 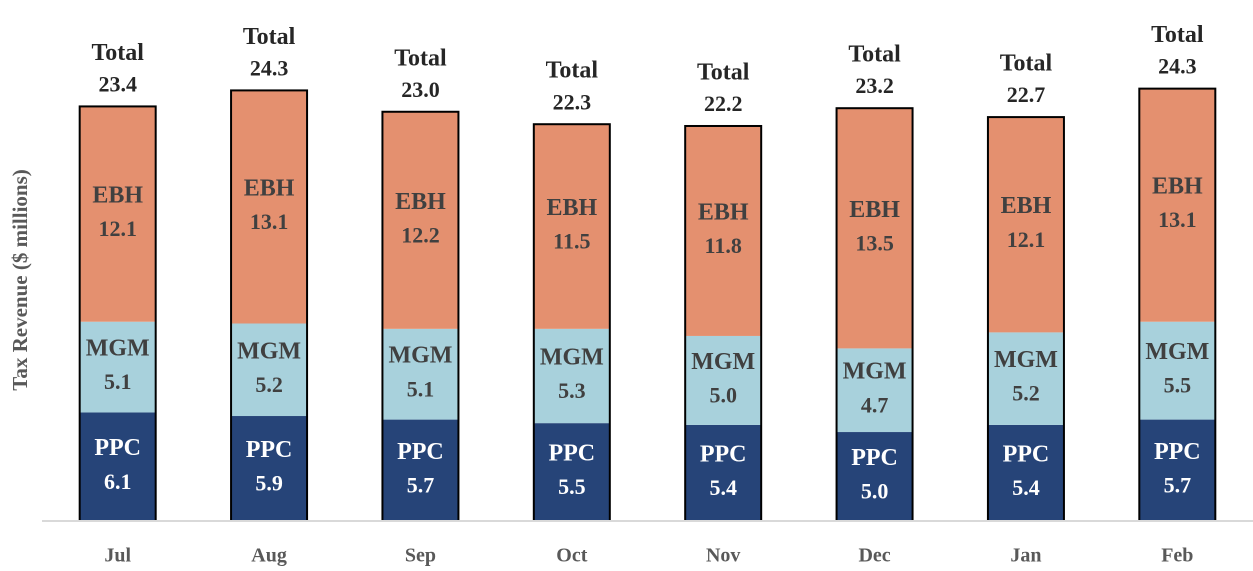 I want to click on x-tick-label: Dec, so click(x=874, y=556).